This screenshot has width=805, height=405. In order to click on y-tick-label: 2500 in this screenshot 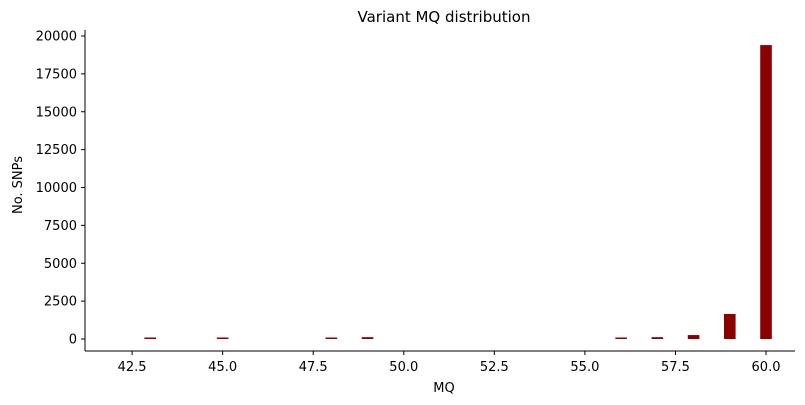, I will do `click(60, 302)`.